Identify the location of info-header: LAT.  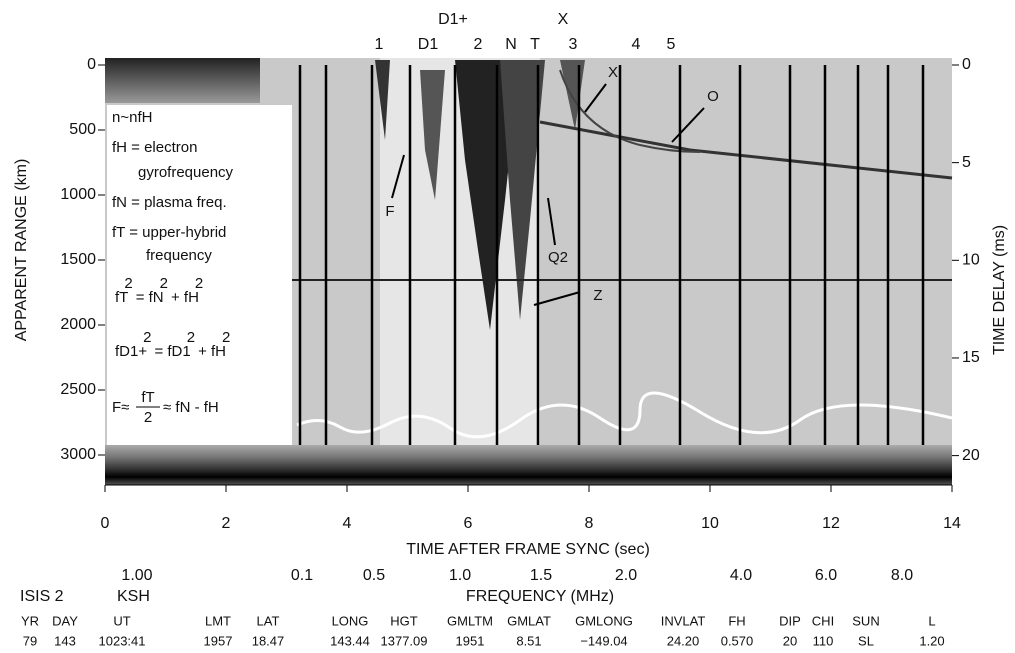
(268, 620).